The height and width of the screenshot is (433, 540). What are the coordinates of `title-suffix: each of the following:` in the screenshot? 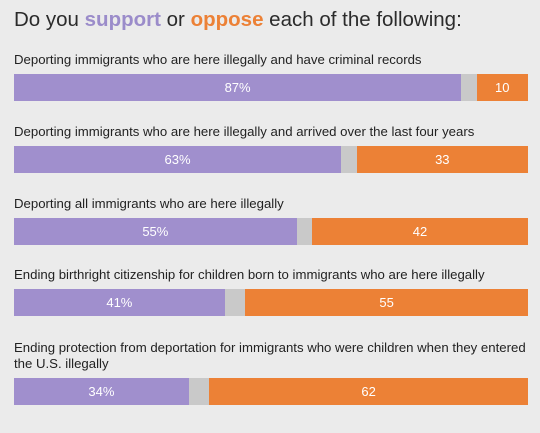 It's located at (362, 19).